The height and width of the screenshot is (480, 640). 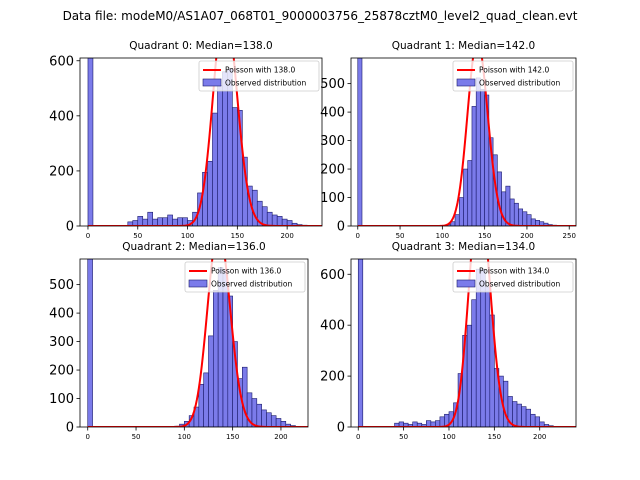 What do you see at coordinates (466, 283) in the screenshot?
I see `quadrant-3-legend-bar-swatch` at bounding box center [466, 283].